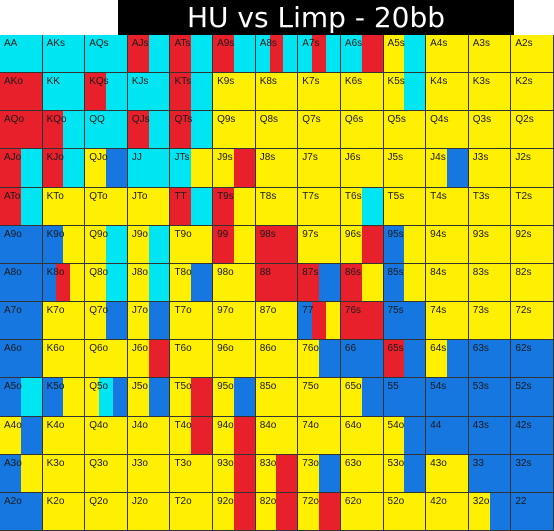  Describe the element at coordinates (106, 92) in the screenshot. I see `hand-cell: KQs` at that location.